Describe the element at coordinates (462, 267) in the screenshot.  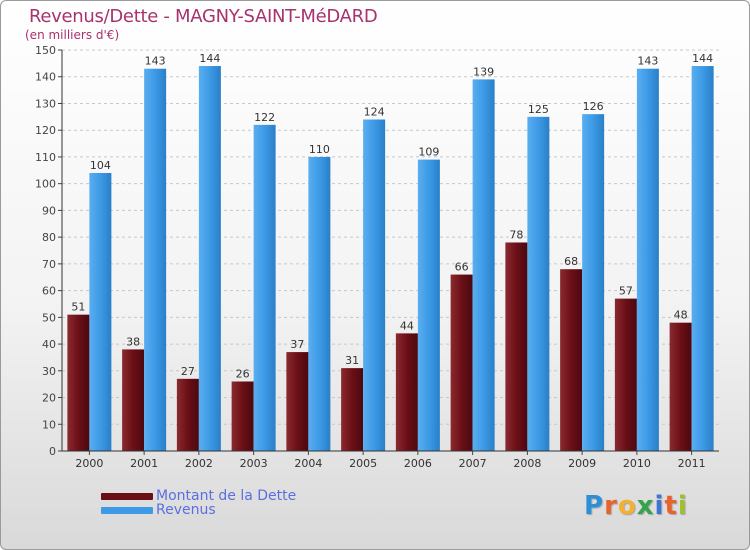
I see `data-label-dette: 66` at that location.